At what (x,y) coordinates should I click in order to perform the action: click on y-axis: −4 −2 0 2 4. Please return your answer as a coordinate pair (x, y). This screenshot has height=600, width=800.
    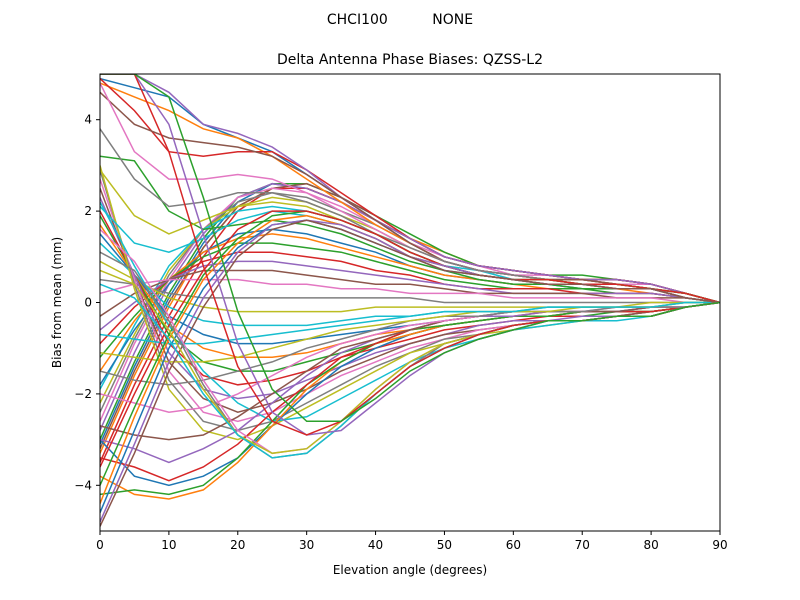
    Looking at the image, I should click on (87, 302).